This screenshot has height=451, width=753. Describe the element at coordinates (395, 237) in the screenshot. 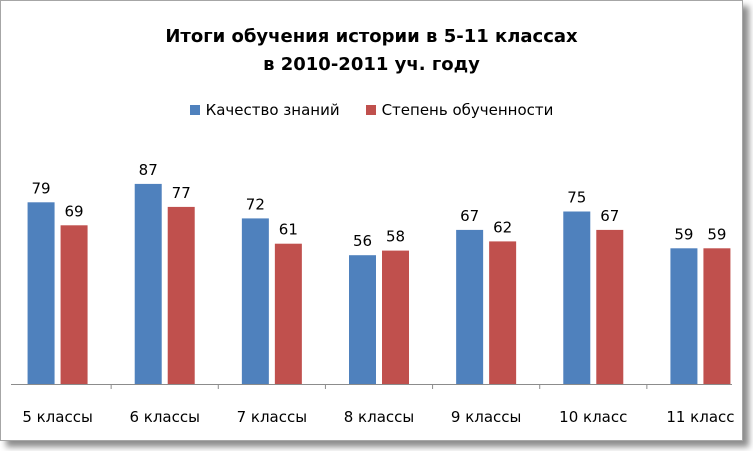

I see `data-label-learning-3: 58` at that location.